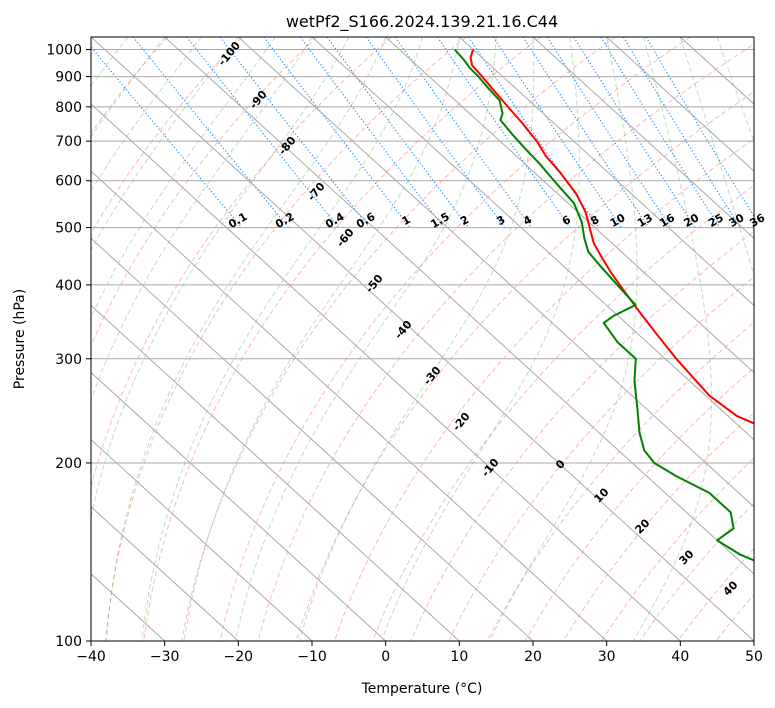 This screenshot has width=775, height=708. I want to click on x-tick-label: 30, so click(607, 657).